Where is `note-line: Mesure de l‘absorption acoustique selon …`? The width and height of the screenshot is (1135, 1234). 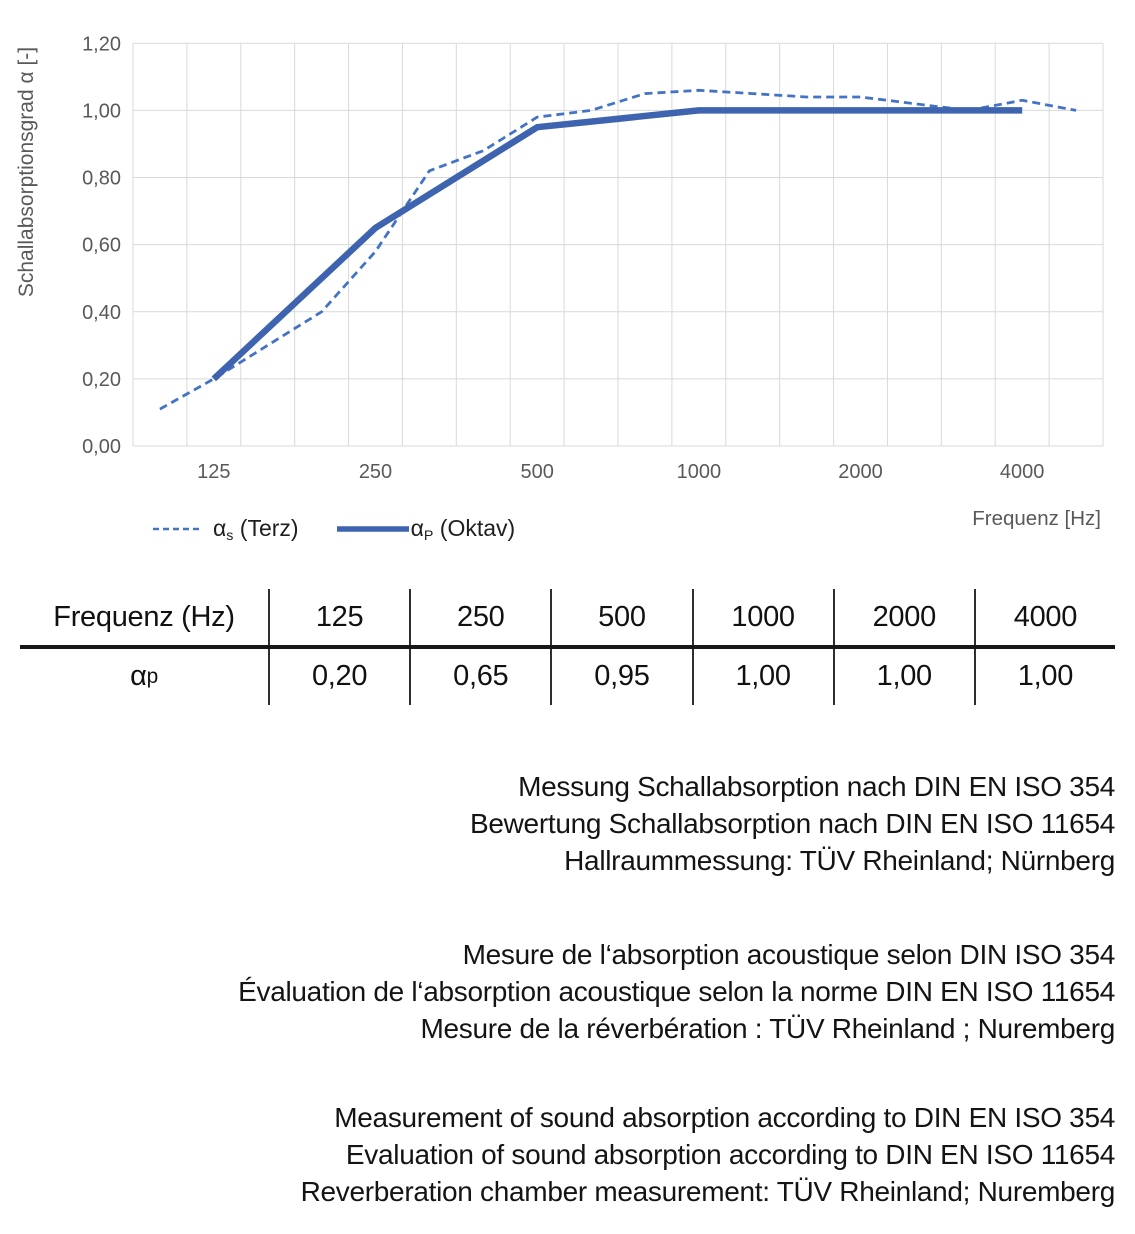 note-line: Mesure de l‘absorption acoustique selon … is located at coordinates (789, 954).